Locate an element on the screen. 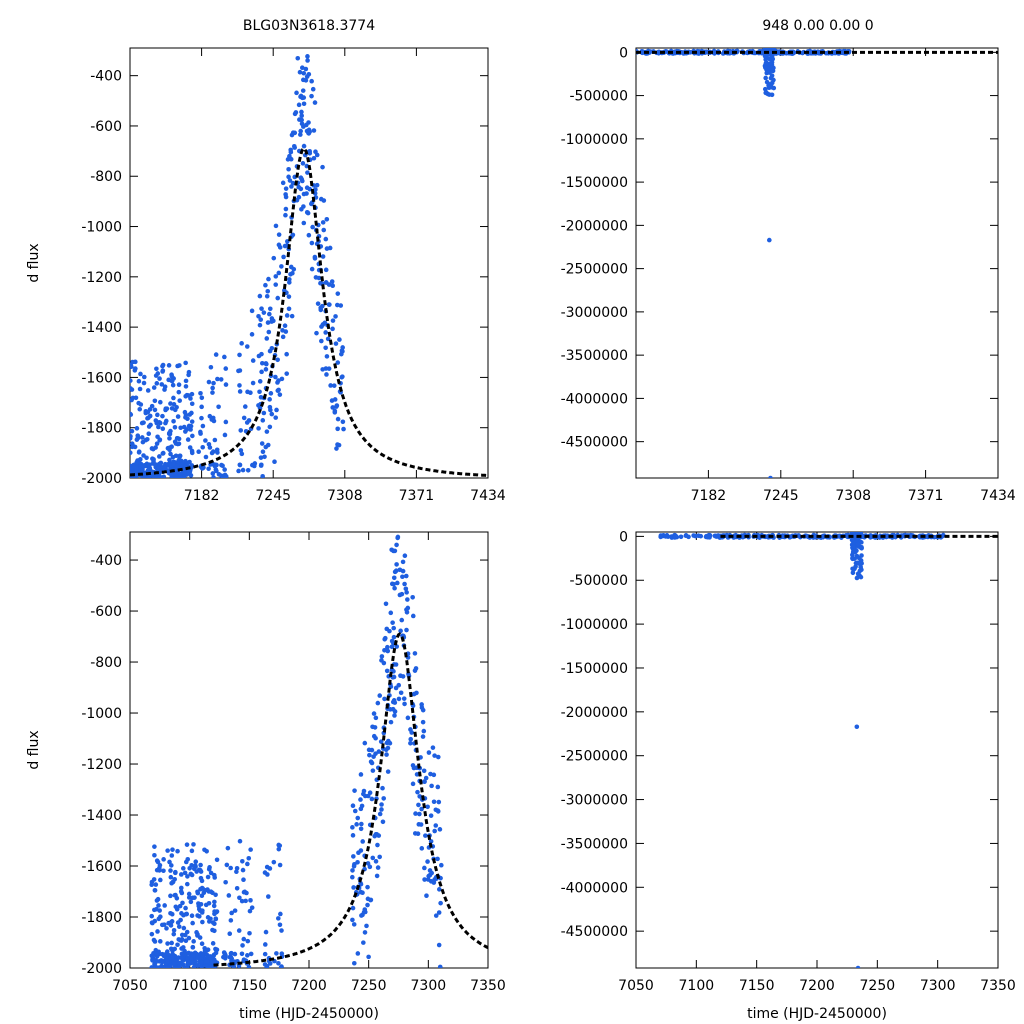 The height and width of the screenshot is (1024, 1024). y-tick-label: -1500000 is located at coordinates (594, 183).